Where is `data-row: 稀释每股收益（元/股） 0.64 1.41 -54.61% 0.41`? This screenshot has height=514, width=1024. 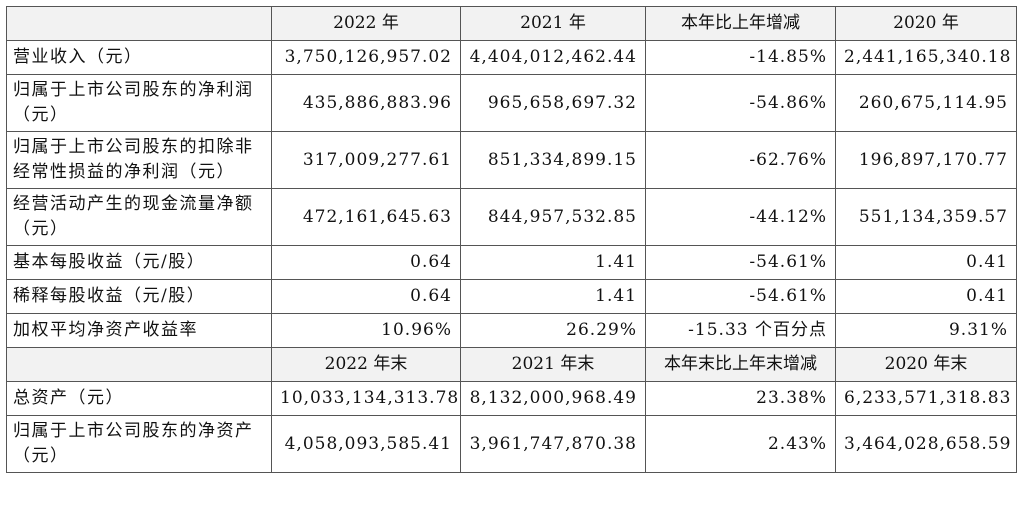 data-row: 稀释每股收益（元/股） 0.64 1.41 -54.61% 0.41 is located at coordinates (511, 296).